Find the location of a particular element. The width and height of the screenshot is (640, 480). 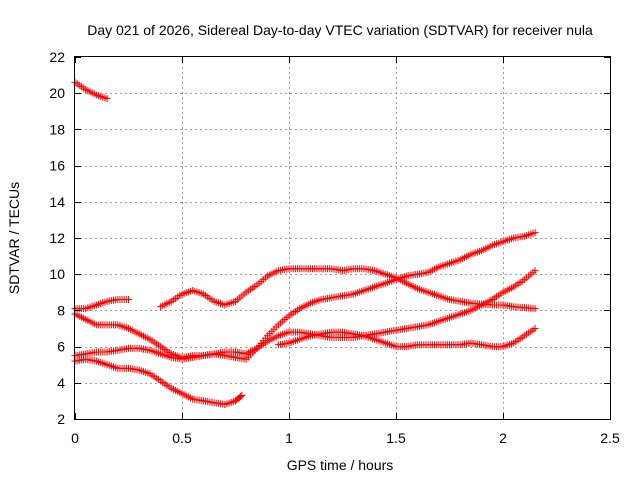

y-tick-label: 4 is located at coordinates (61, 383).